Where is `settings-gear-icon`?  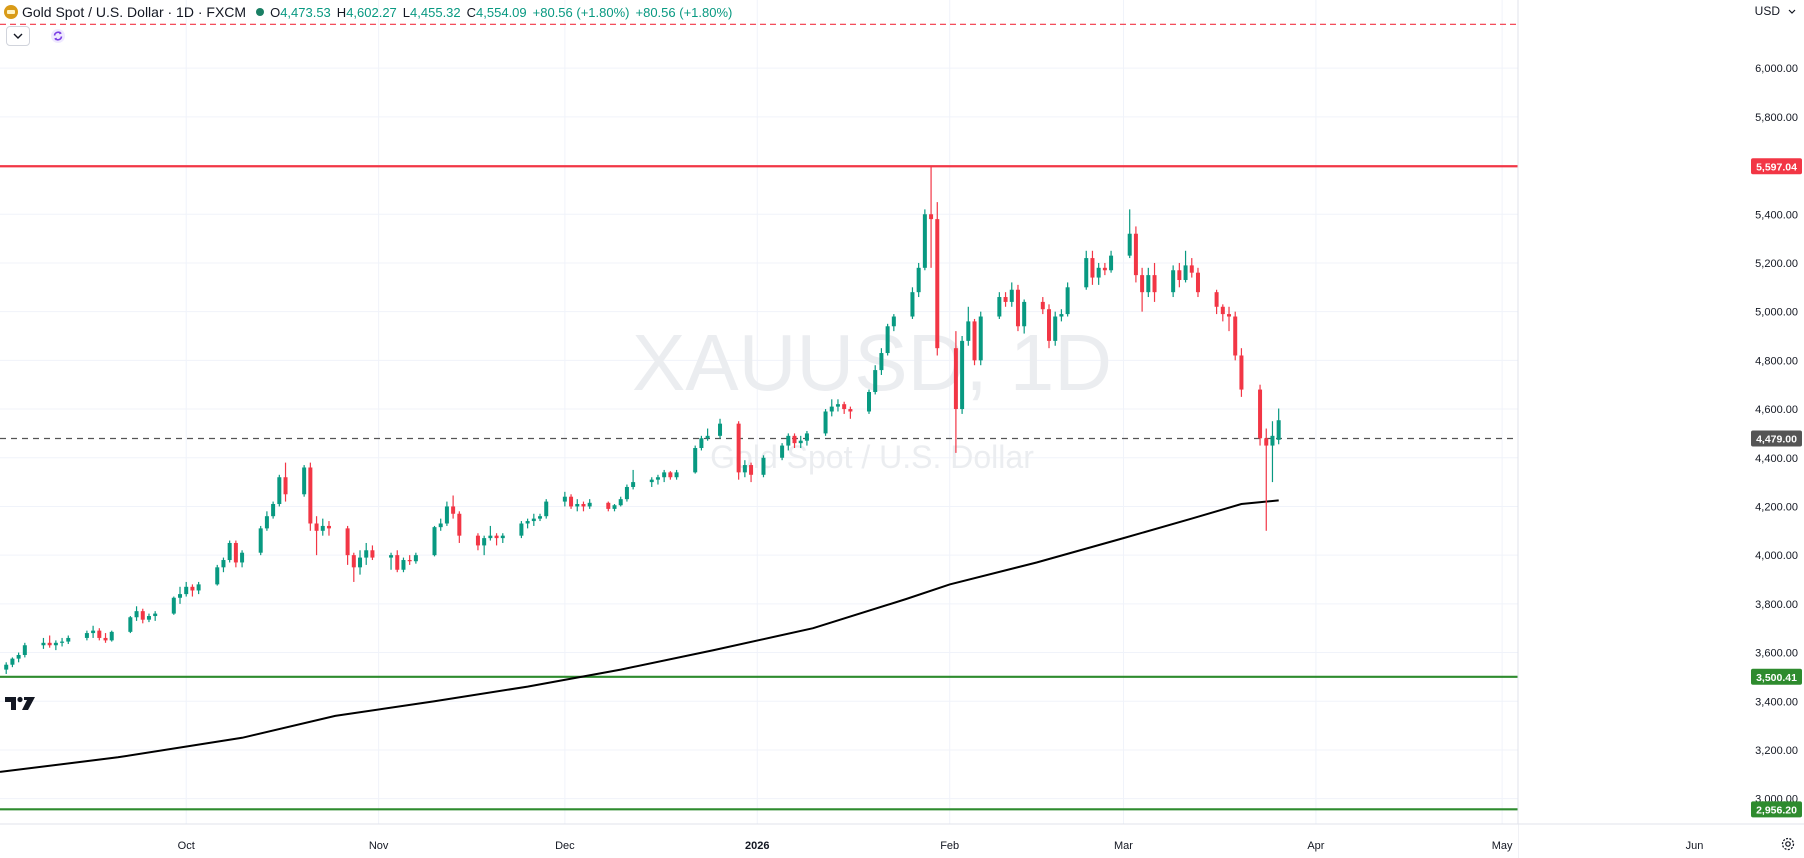
settings-gear-icon is located at coordinates (1788, 844).